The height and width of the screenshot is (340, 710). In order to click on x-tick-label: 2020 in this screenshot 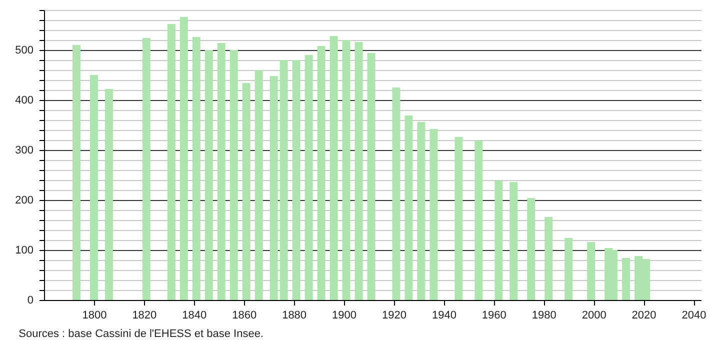, I will do `click(644, 316)`.